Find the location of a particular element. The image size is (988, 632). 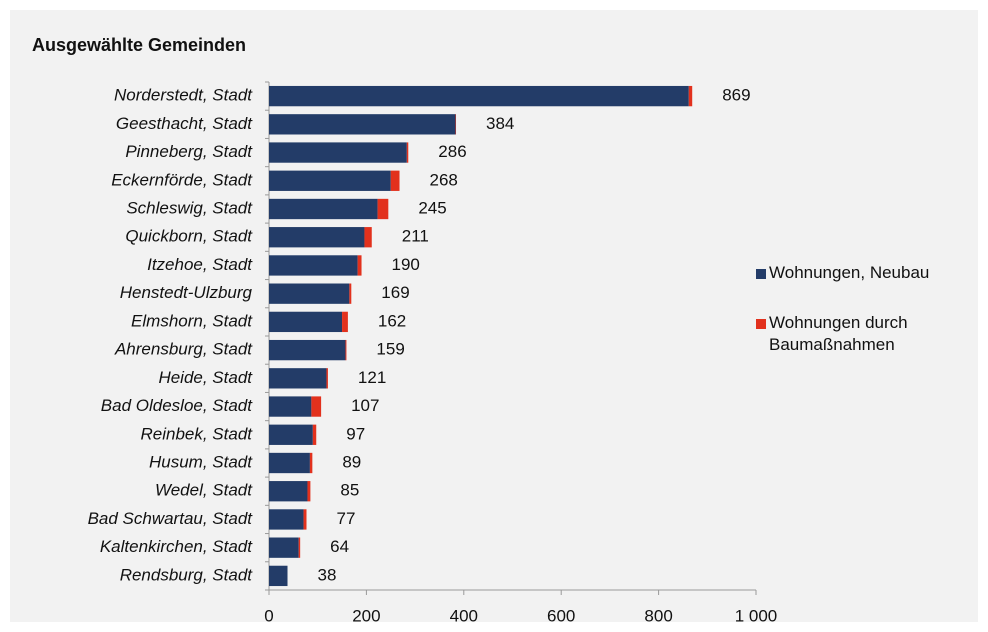

category-label: Eckernförde, Stadt is located at coordinates (182, 179).